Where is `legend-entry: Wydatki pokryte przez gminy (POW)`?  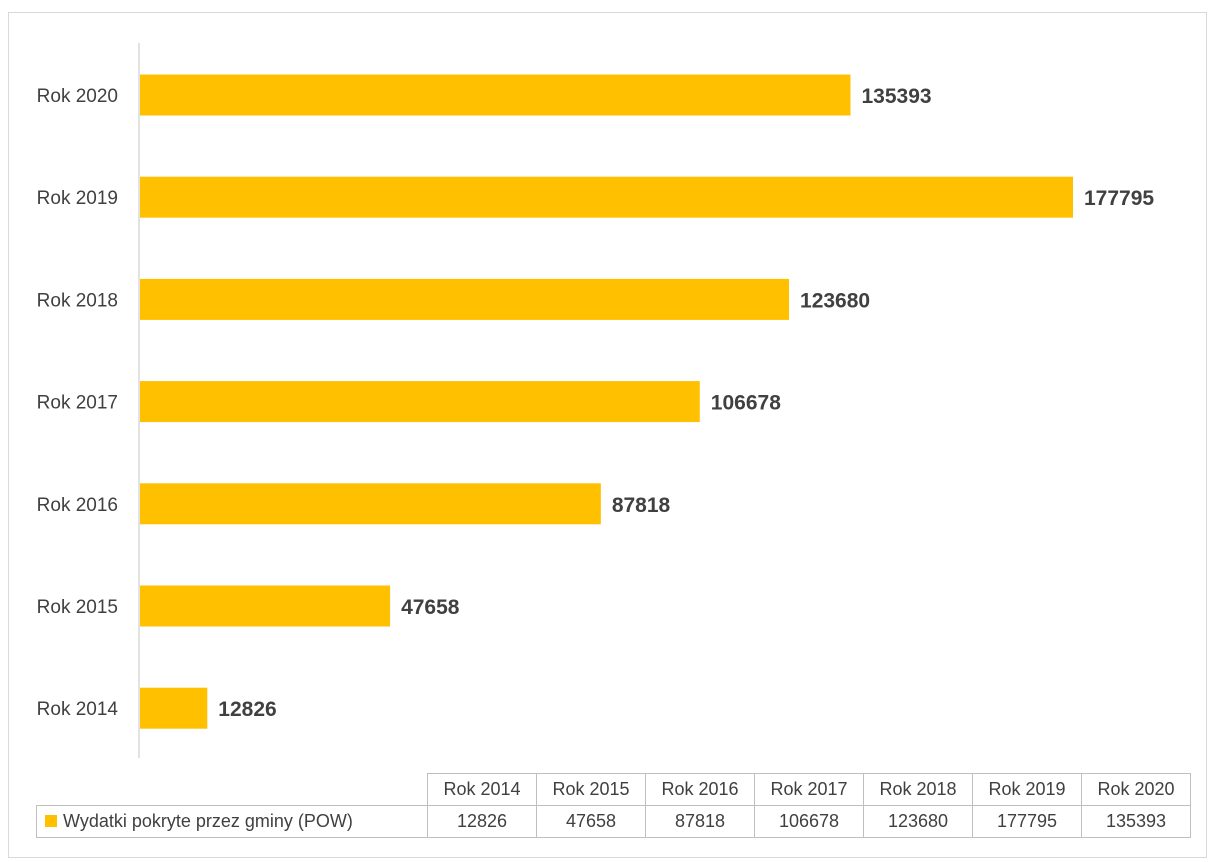 legend-entry: Wydatki pokryte przez gminy (POW) is located at coordinates (232, 821).